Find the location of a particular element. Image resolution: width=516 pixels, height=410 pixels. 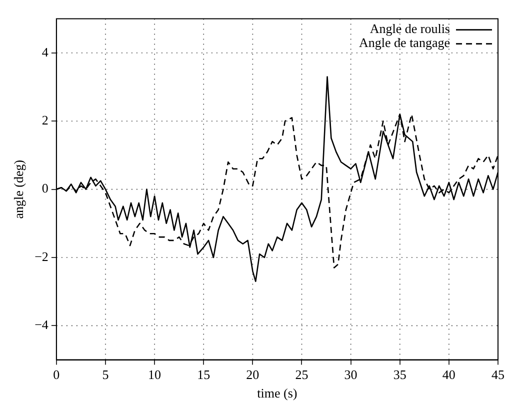

legend-label: Angle de tangage is located at coordinates (404, 42).